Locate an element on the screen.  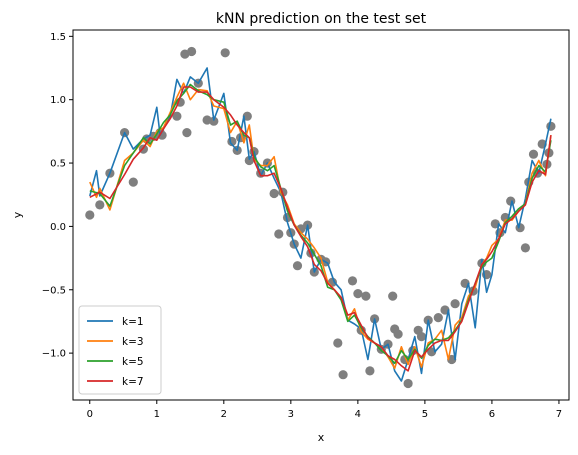
y-tick-label: 0.0 is located at coordinates (58, 227).